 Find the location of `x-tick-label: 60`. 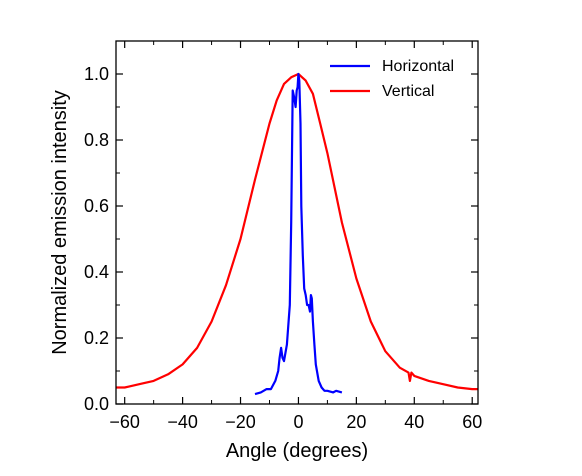

x-tick-label: 60 is located at coordinates (472, 422).